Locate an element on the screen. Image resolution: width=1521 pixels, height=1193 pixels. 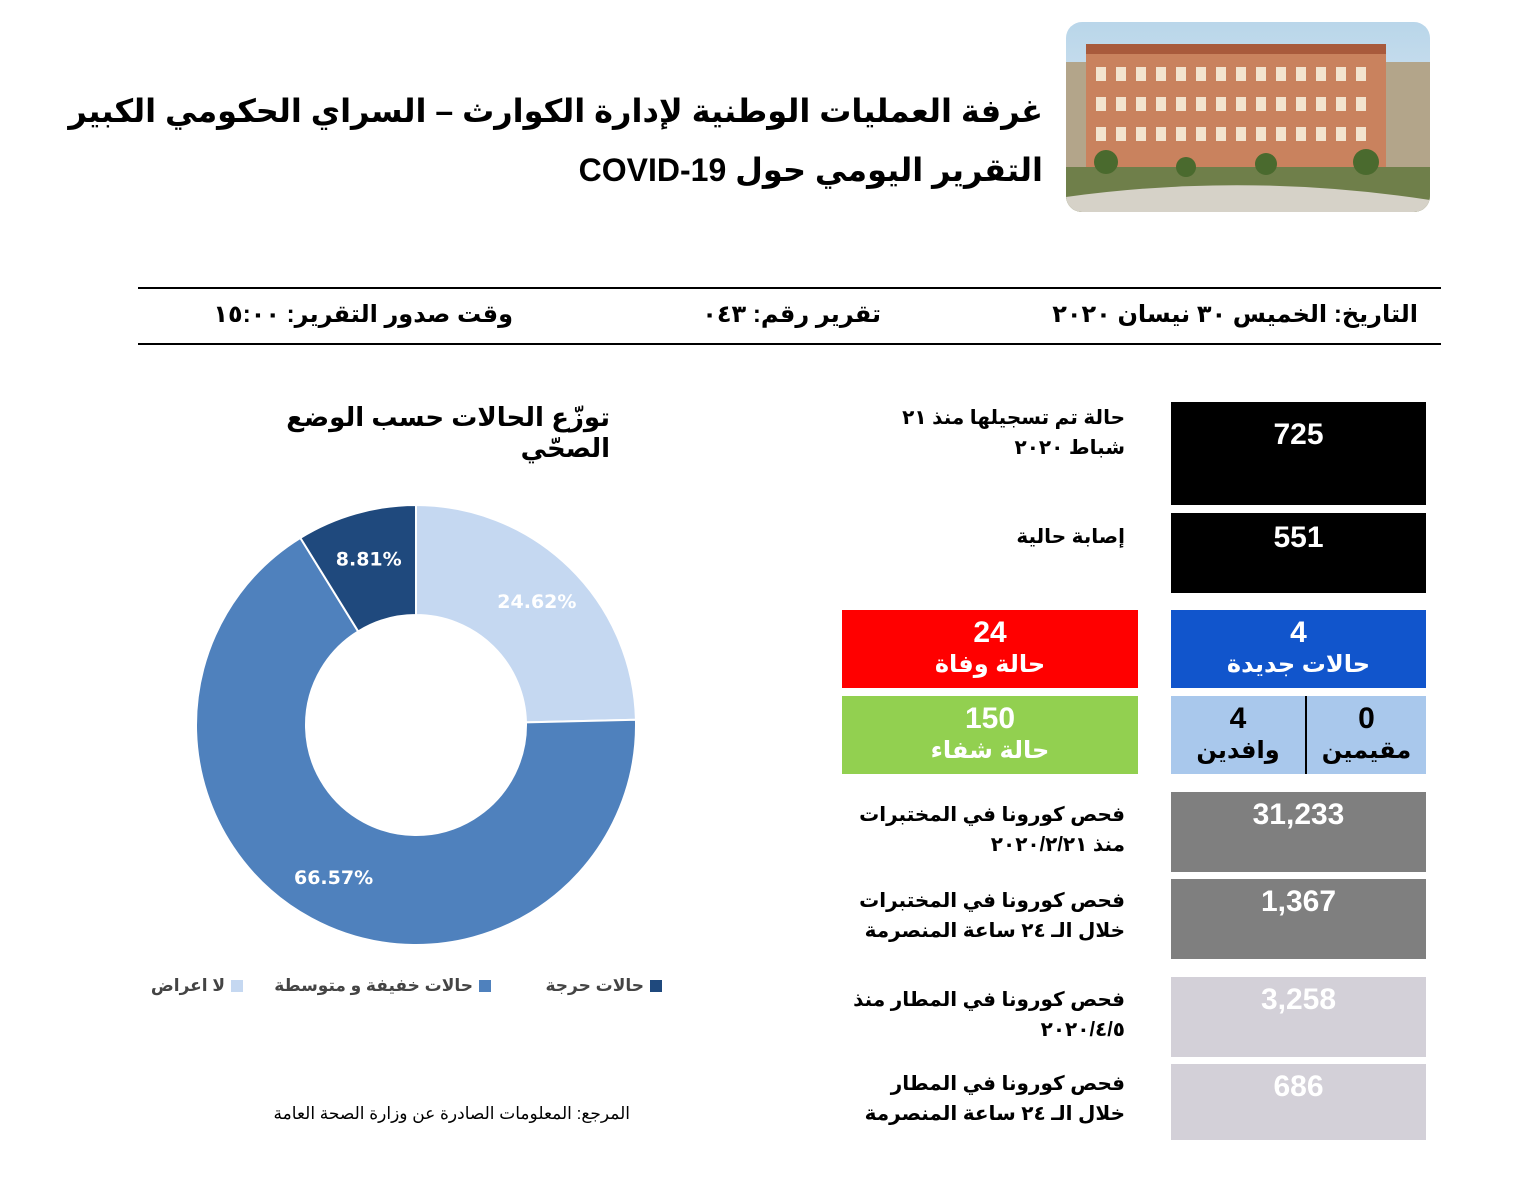
chart-title: توزّع الحالات حسب الوضع الصحّي is located at coordinates (448, 432).